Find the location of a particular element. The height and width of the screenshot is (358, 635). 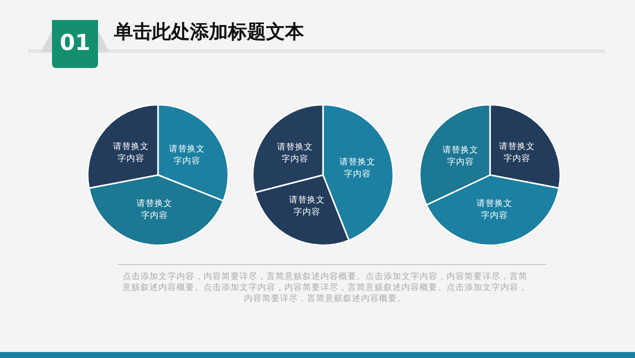

text: 01 is located at coordinates (75, 44).